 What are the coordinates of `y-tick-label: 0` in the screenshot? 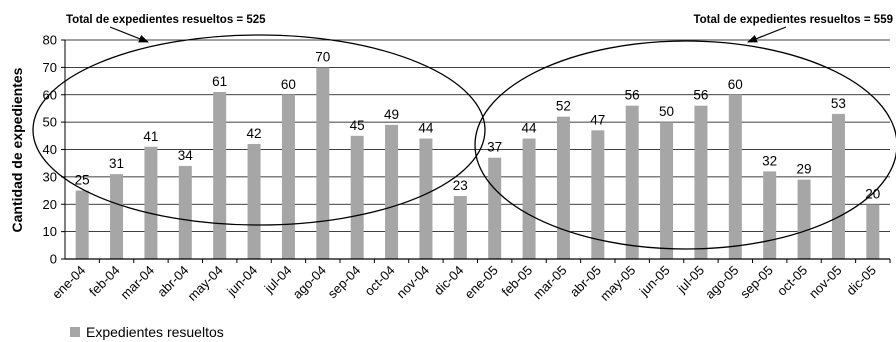 It's located at (53, 259).